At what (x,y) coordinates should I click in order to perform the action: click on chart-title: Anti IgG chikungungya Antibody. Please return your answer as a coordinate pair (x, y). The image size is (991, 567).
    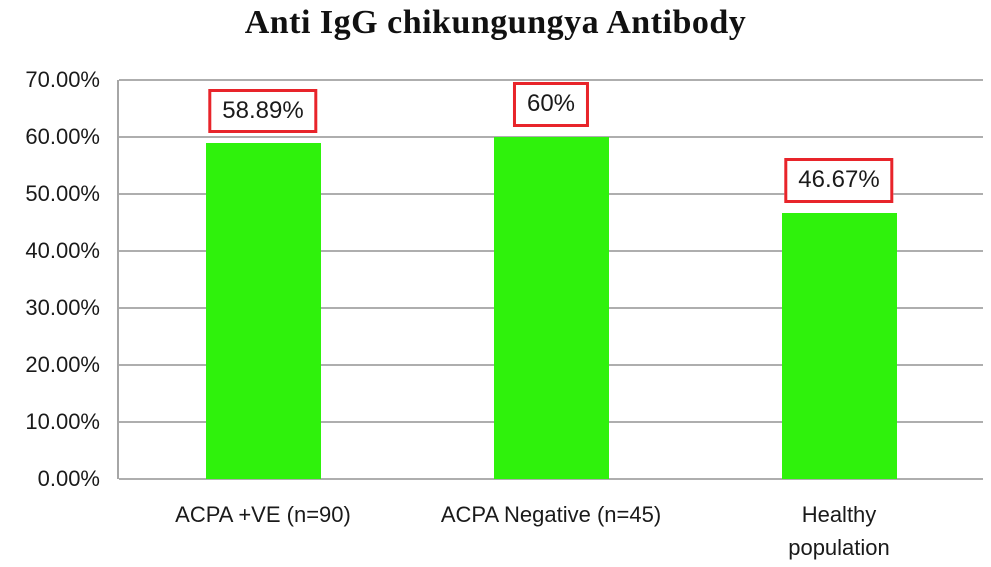
    Looking at the image, I should click on (495, 22).